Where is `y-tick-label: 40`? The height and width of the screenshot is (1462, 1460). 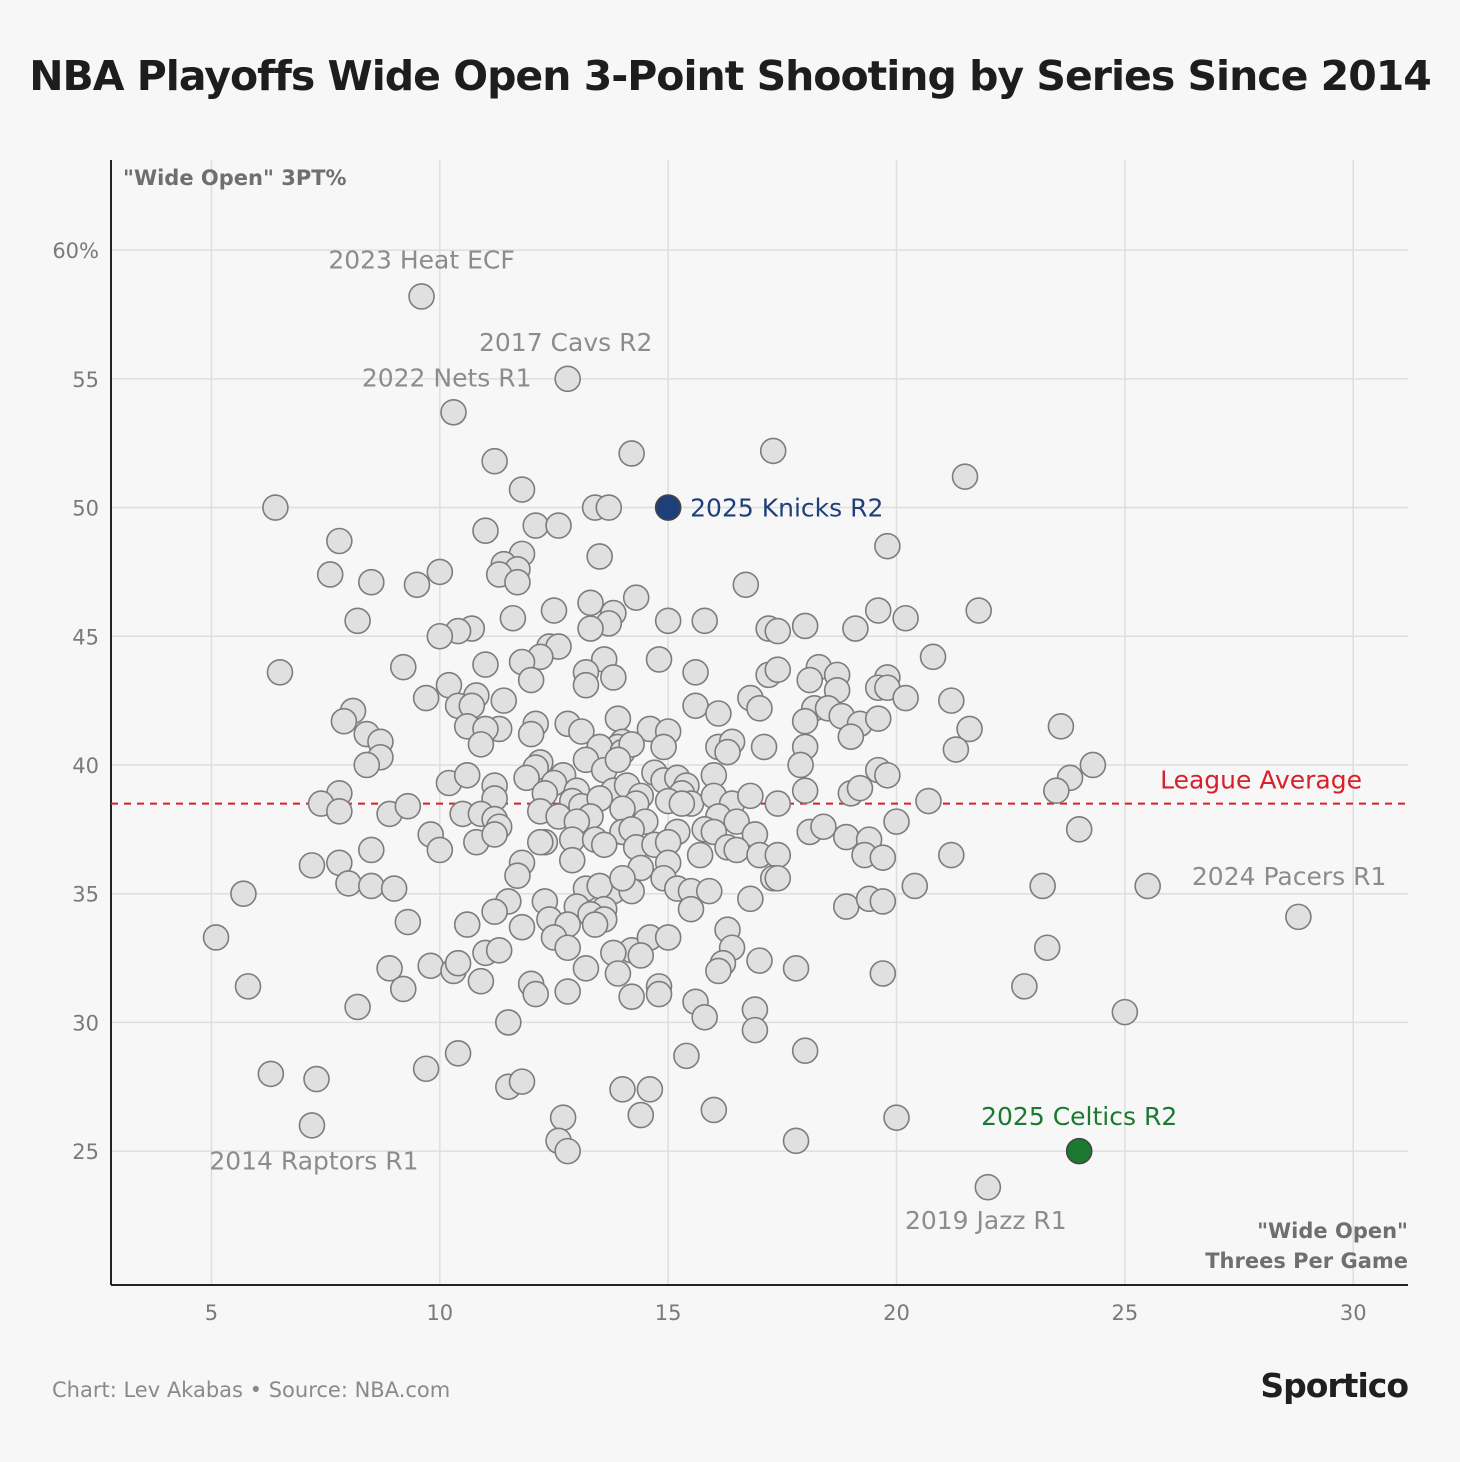
y-tick-label: 40 is located at coordinates (85, 766).